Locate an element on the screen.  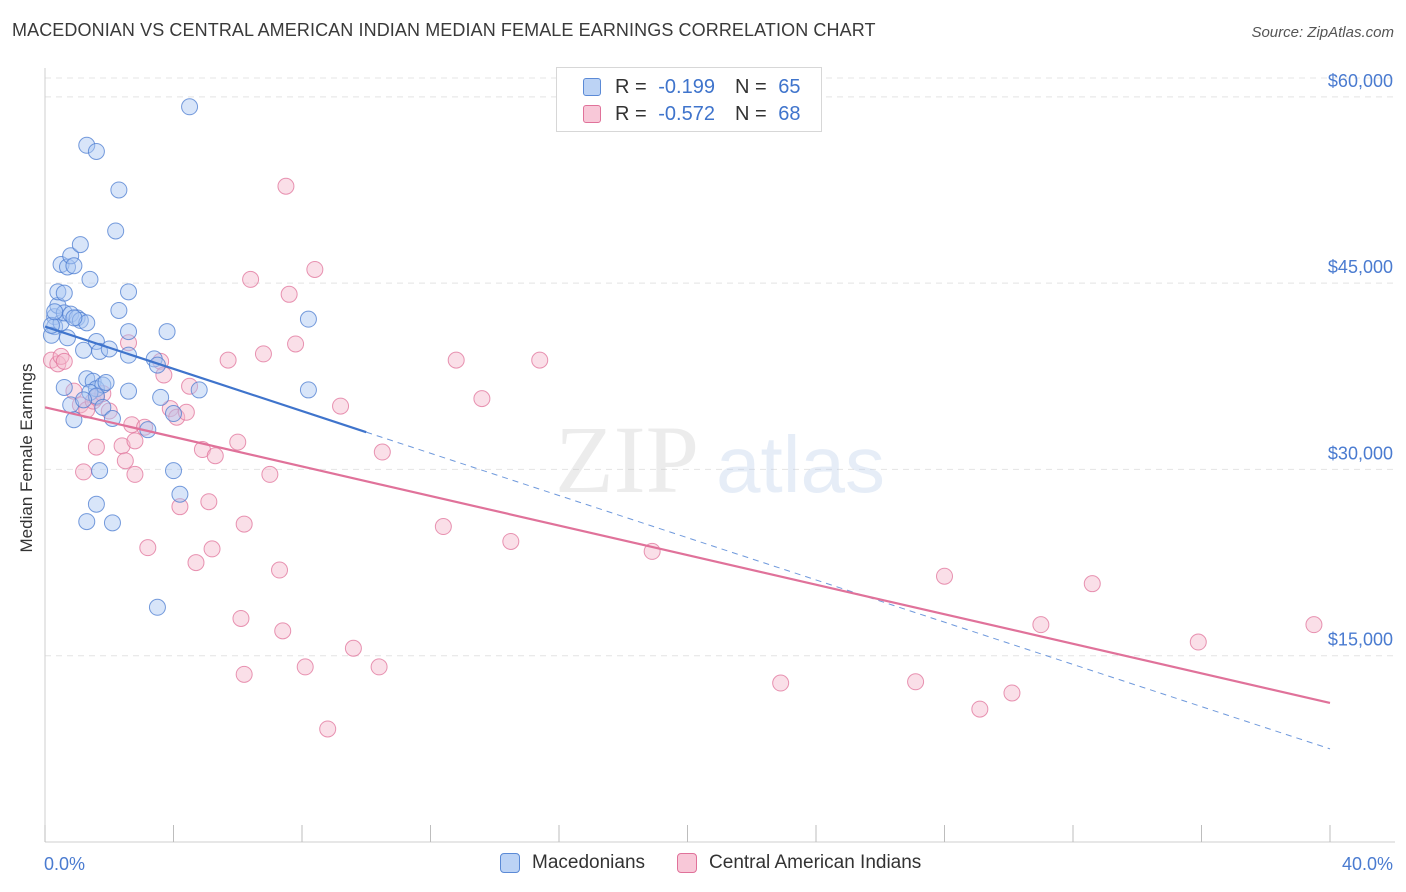
legend-n-value: 65 is located at coordinates (789, 86).